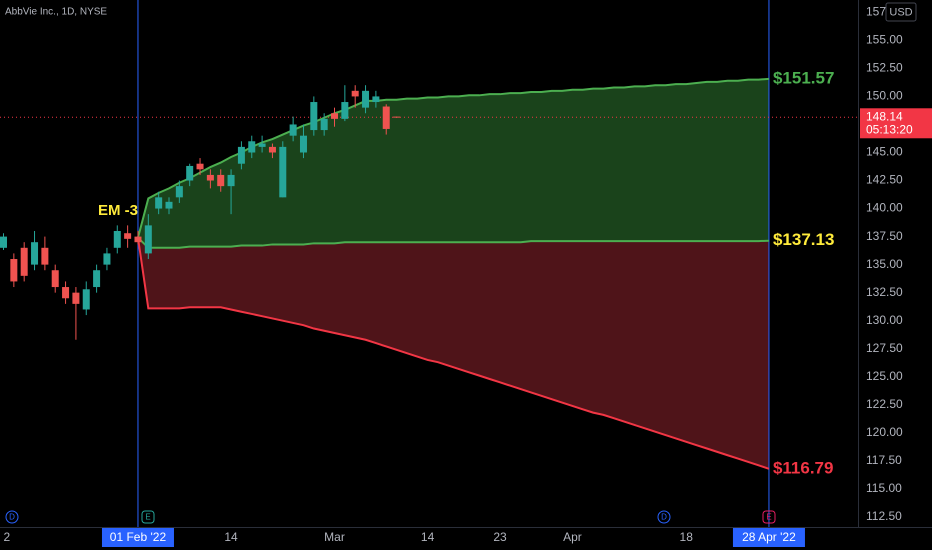 The height and width of the screenshot is (550, 932). I want to click on countdown-label: 05:13:20, so click(889, 129).